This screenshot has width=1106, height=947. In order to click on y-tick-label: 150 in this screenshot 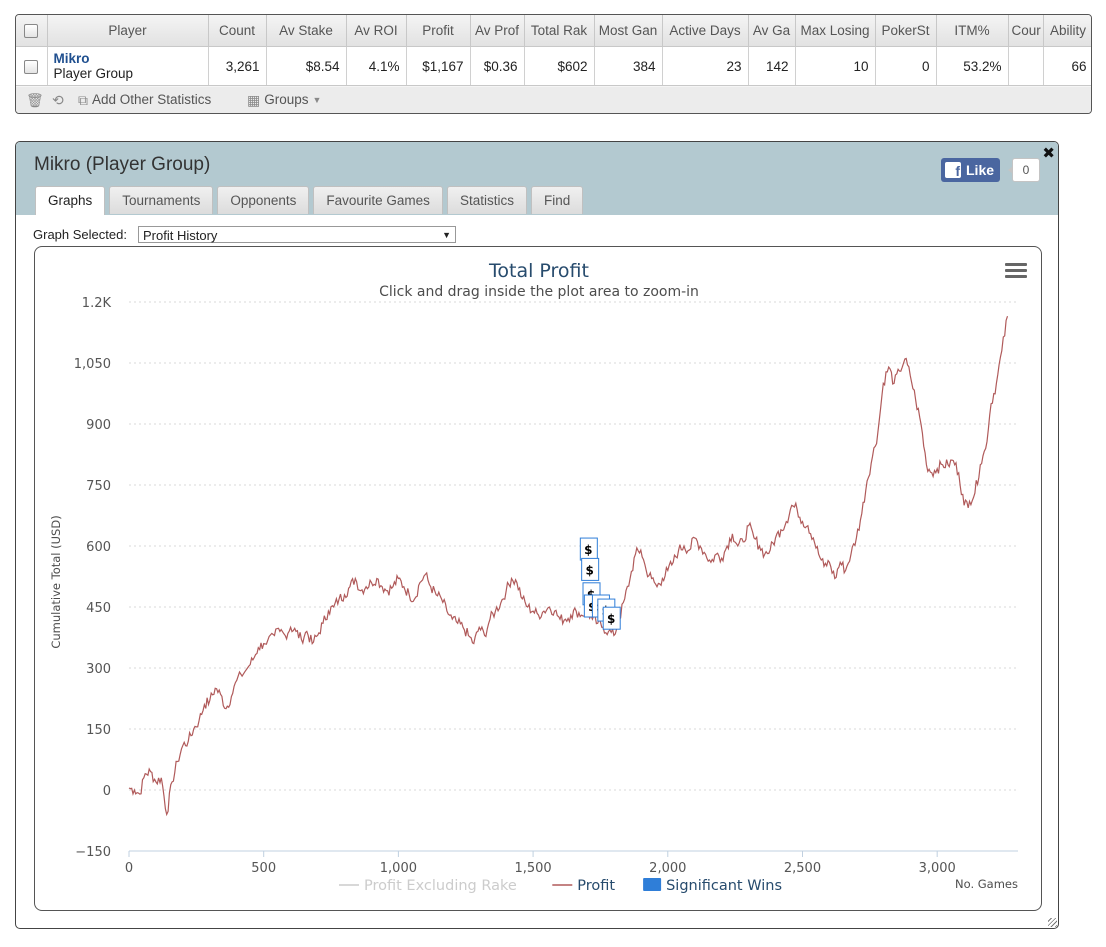, I will do `click(98, 730)`.